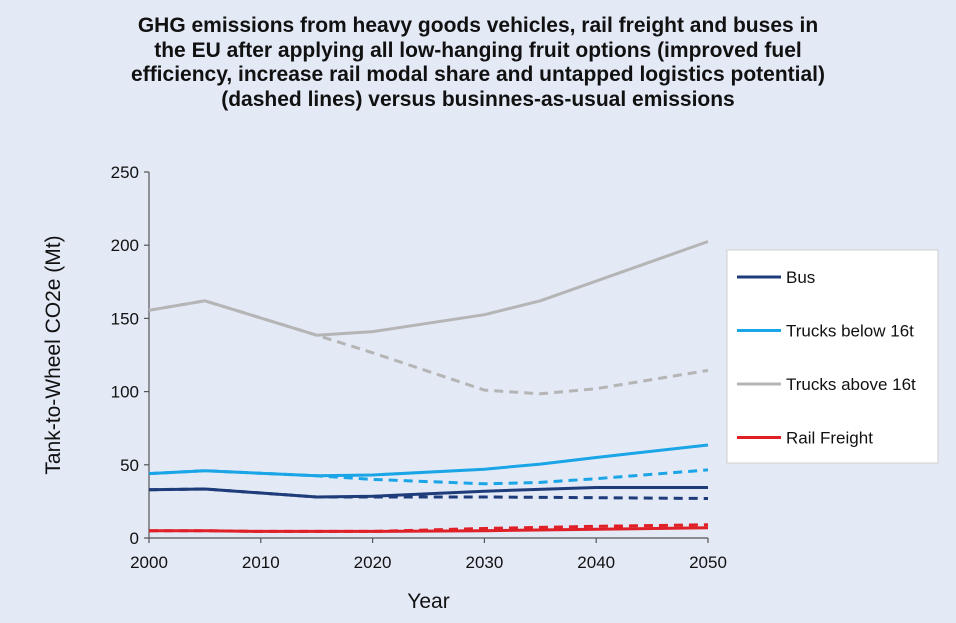  I want to click on series-line-trucks-below-16t-solid, so click(428, 460).